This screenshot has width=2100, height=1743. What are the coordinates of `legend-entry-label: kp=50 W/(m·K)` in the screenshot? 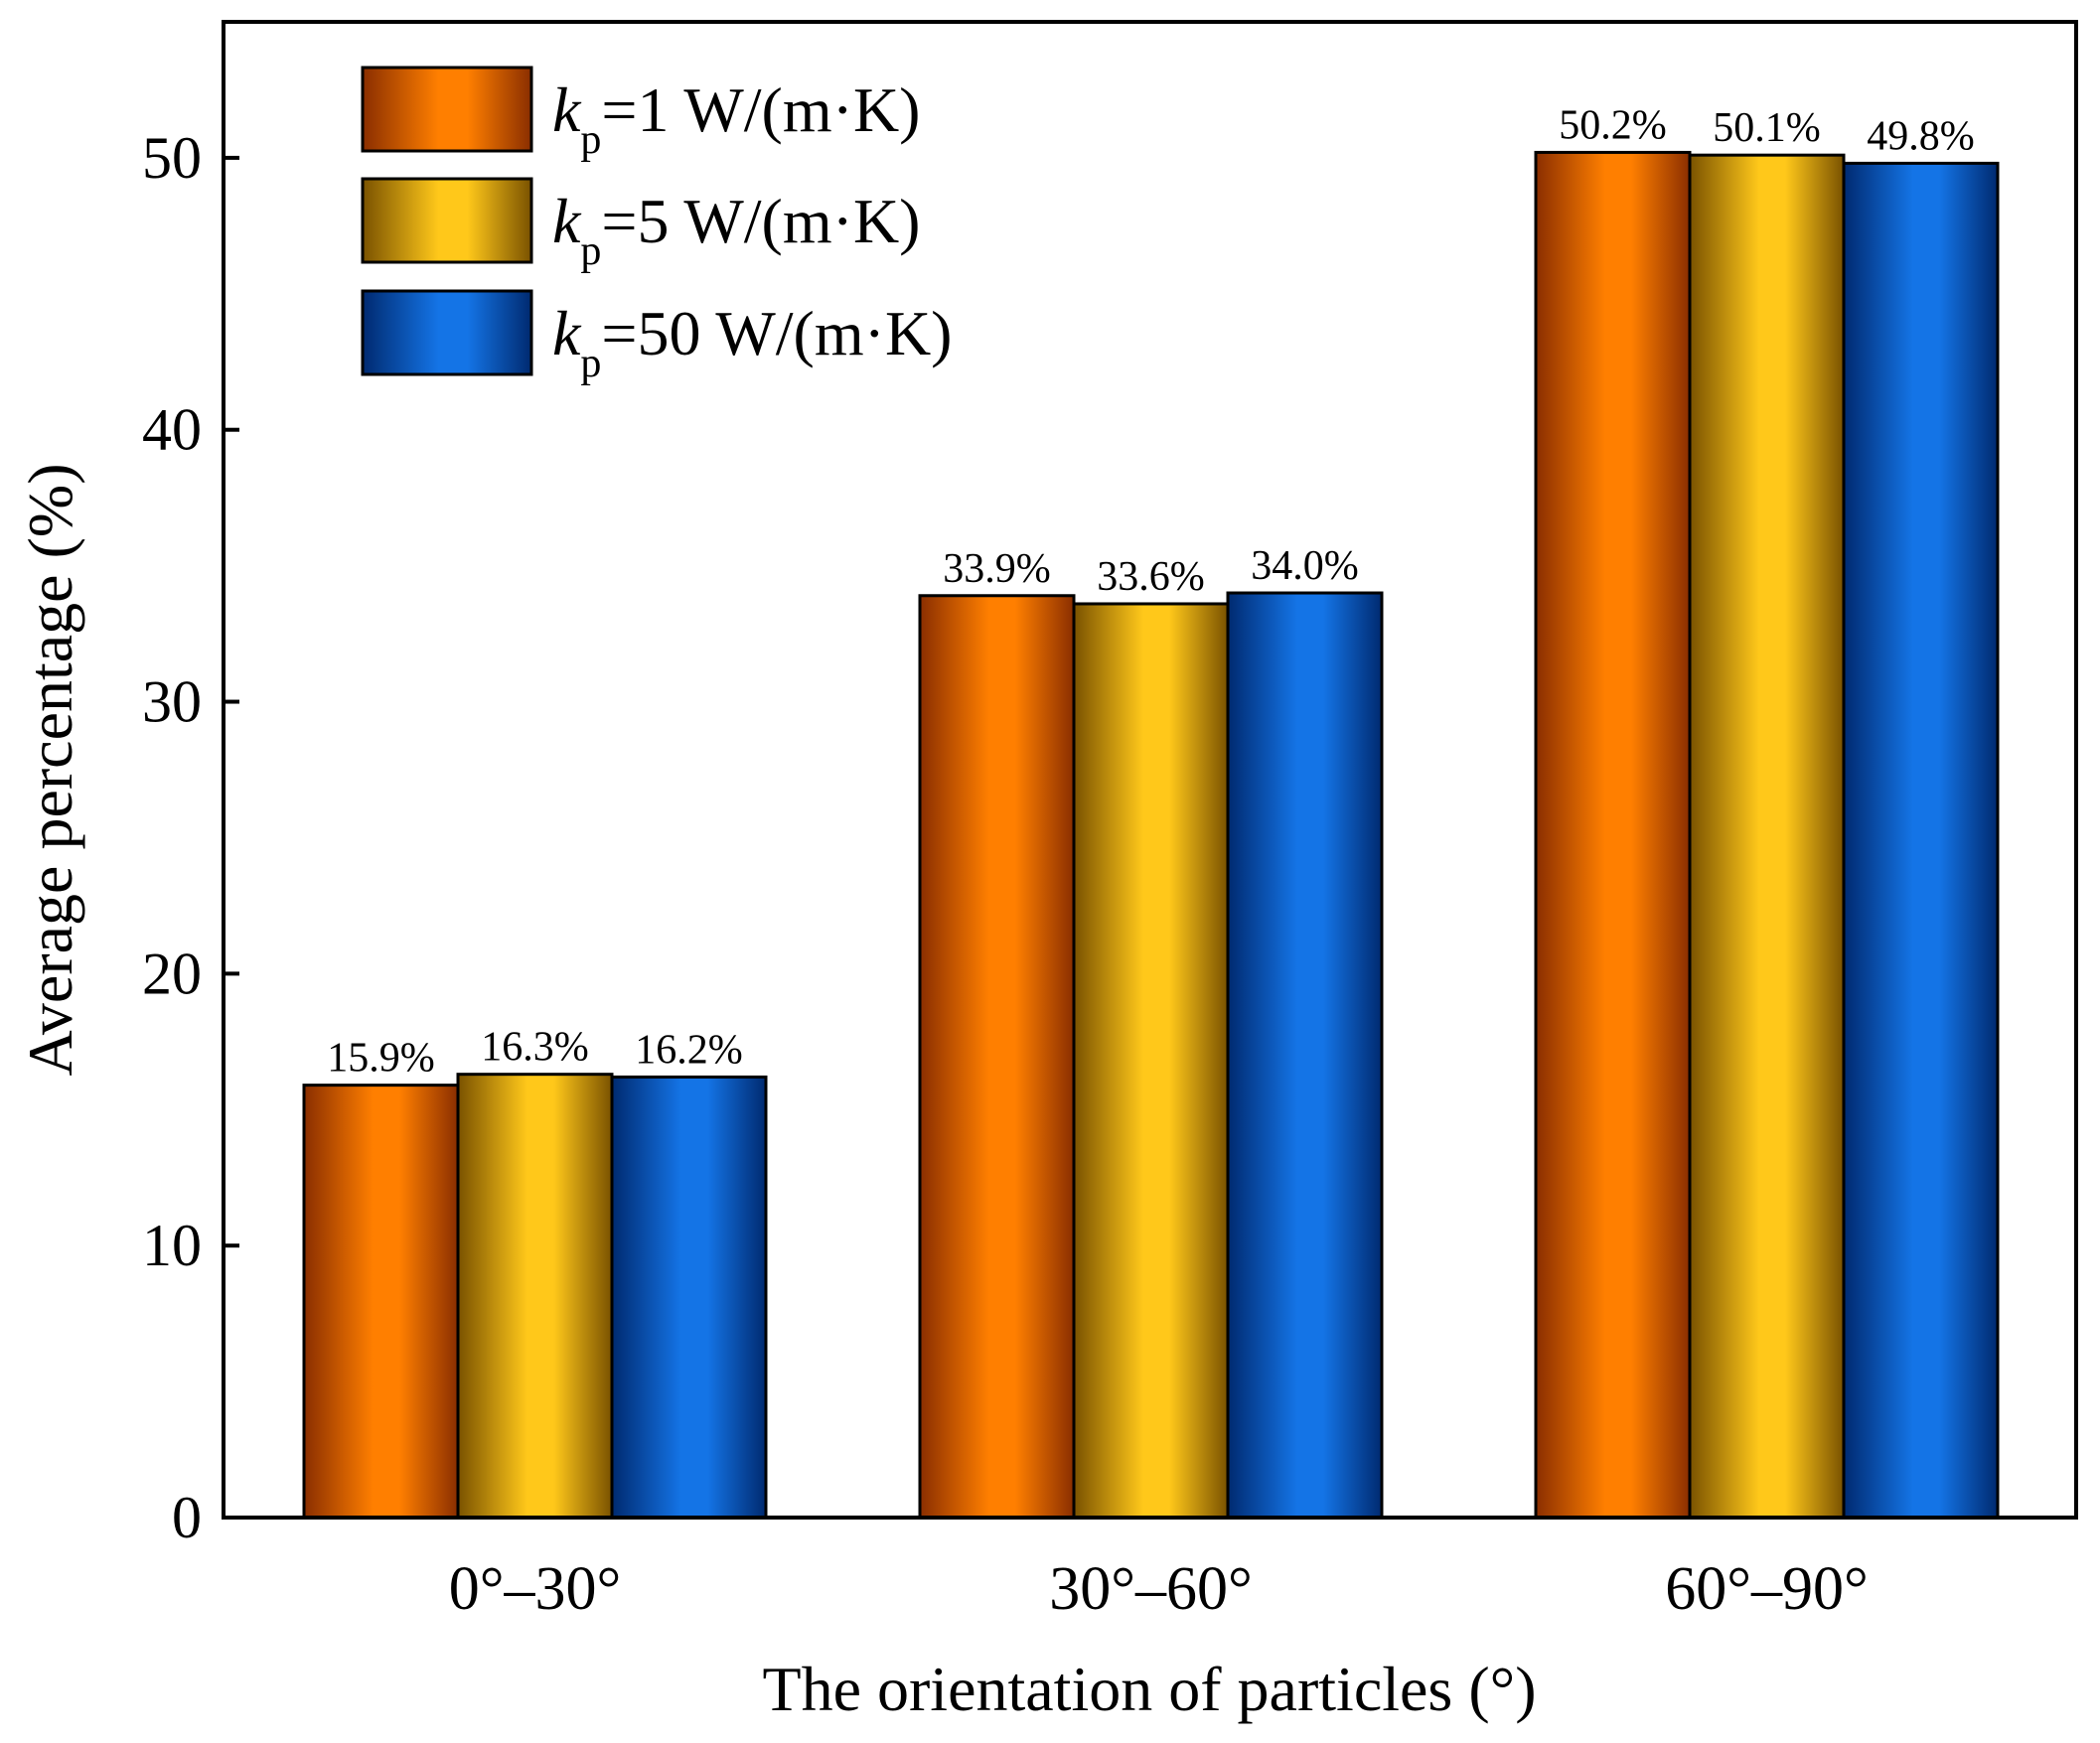 It's located at (752, 342).